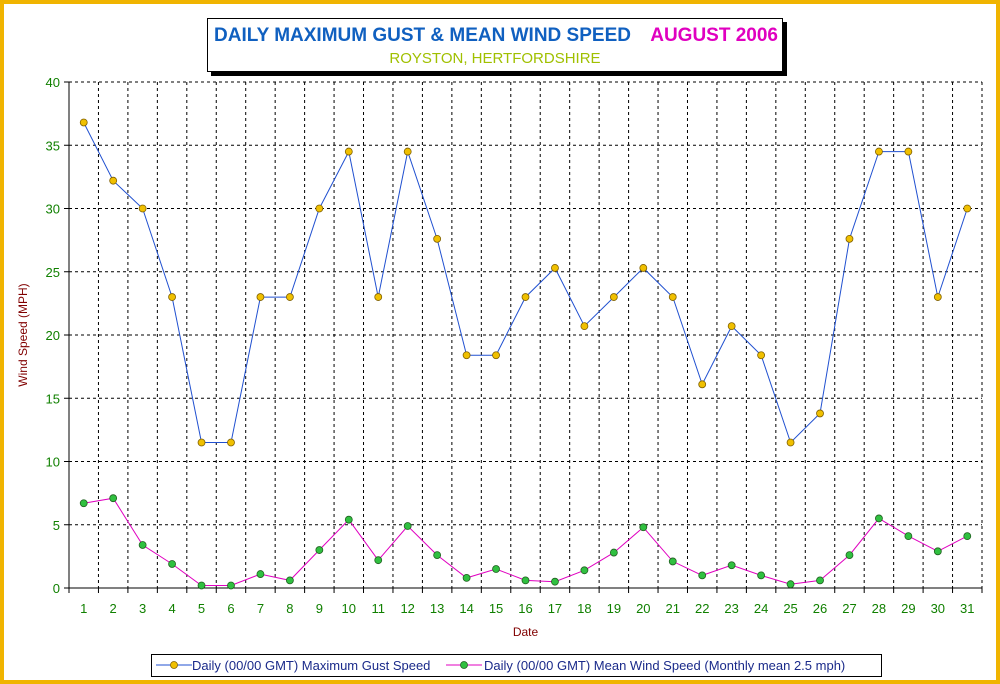  Describe the element at coordinates (614, 608) in the screenshot. I see `x-tick-label: 19` at that location.